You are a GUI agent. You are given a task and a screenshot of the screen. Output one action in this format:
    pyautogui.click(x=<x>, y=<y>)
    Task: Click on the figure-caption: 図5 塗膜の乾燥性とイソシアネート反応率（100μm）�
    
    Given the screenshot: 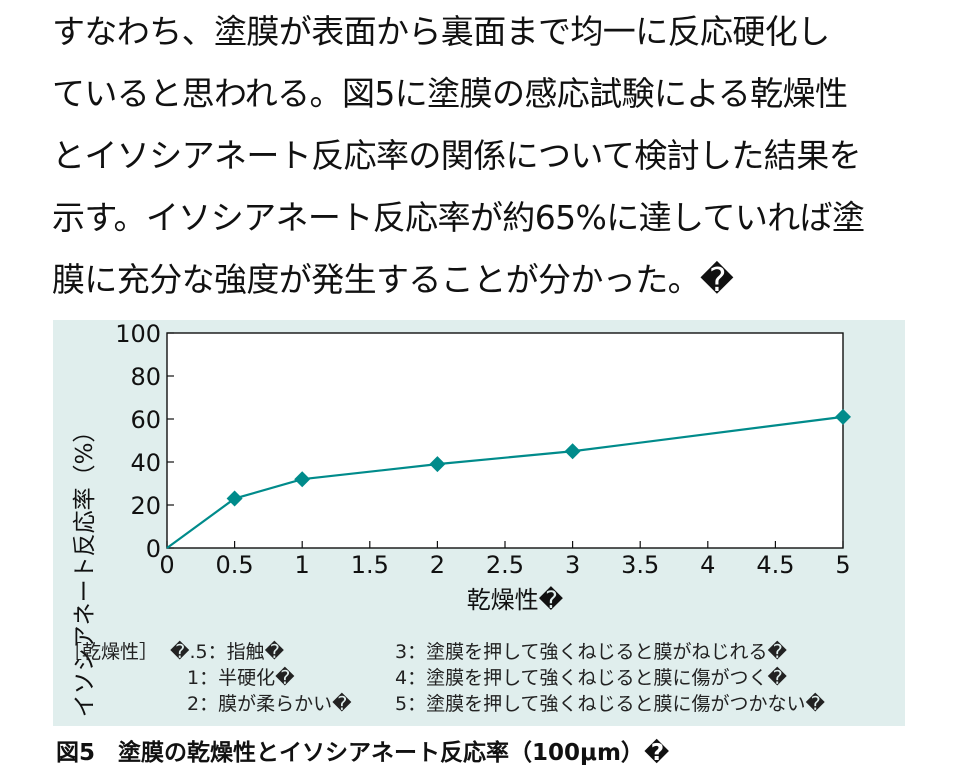 What is the action you would take?
    pyautogui.click(x=363, y=753)
    